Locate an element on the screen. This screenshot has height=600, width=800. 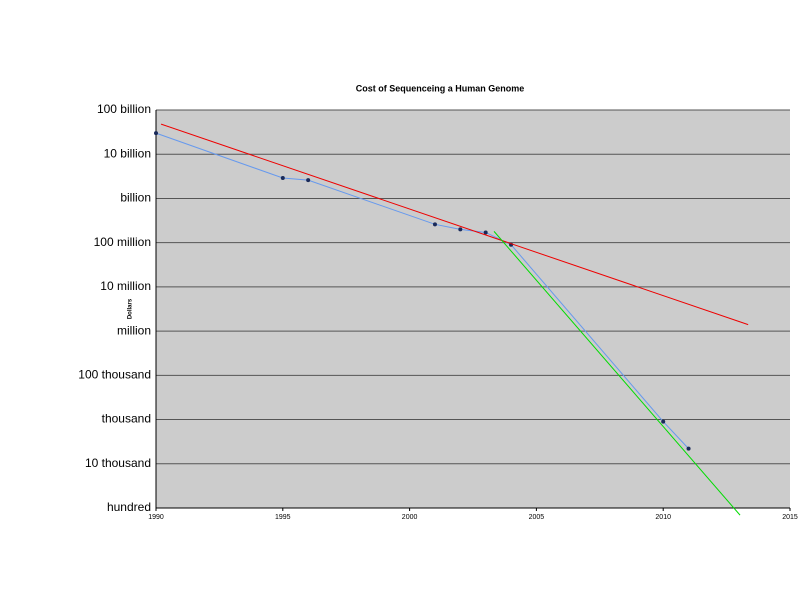
x-tick-label: 1995 is located at coordinates (283, 517).